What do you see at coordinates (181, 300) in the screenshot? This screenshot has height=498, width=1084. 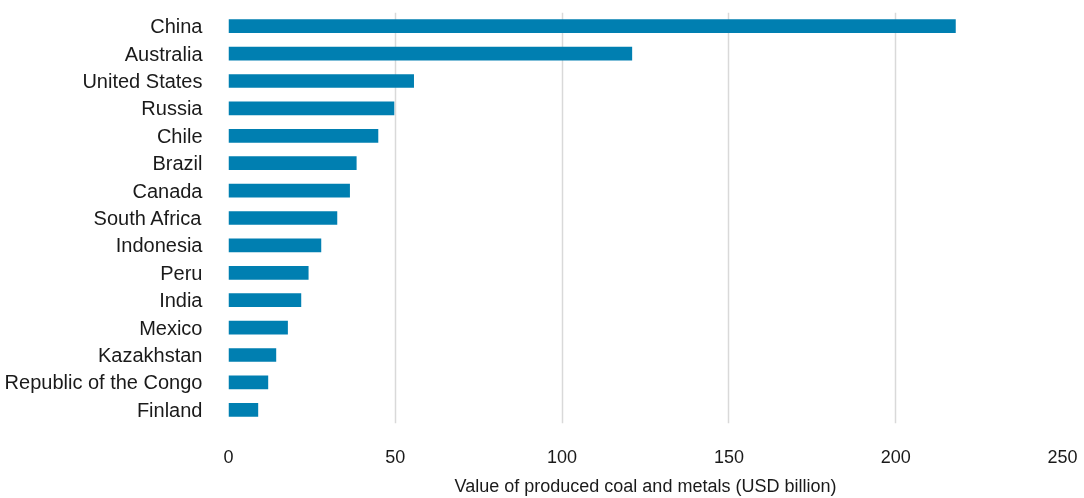 I see `y-tick-label: India` at bounding box center [181, 300].